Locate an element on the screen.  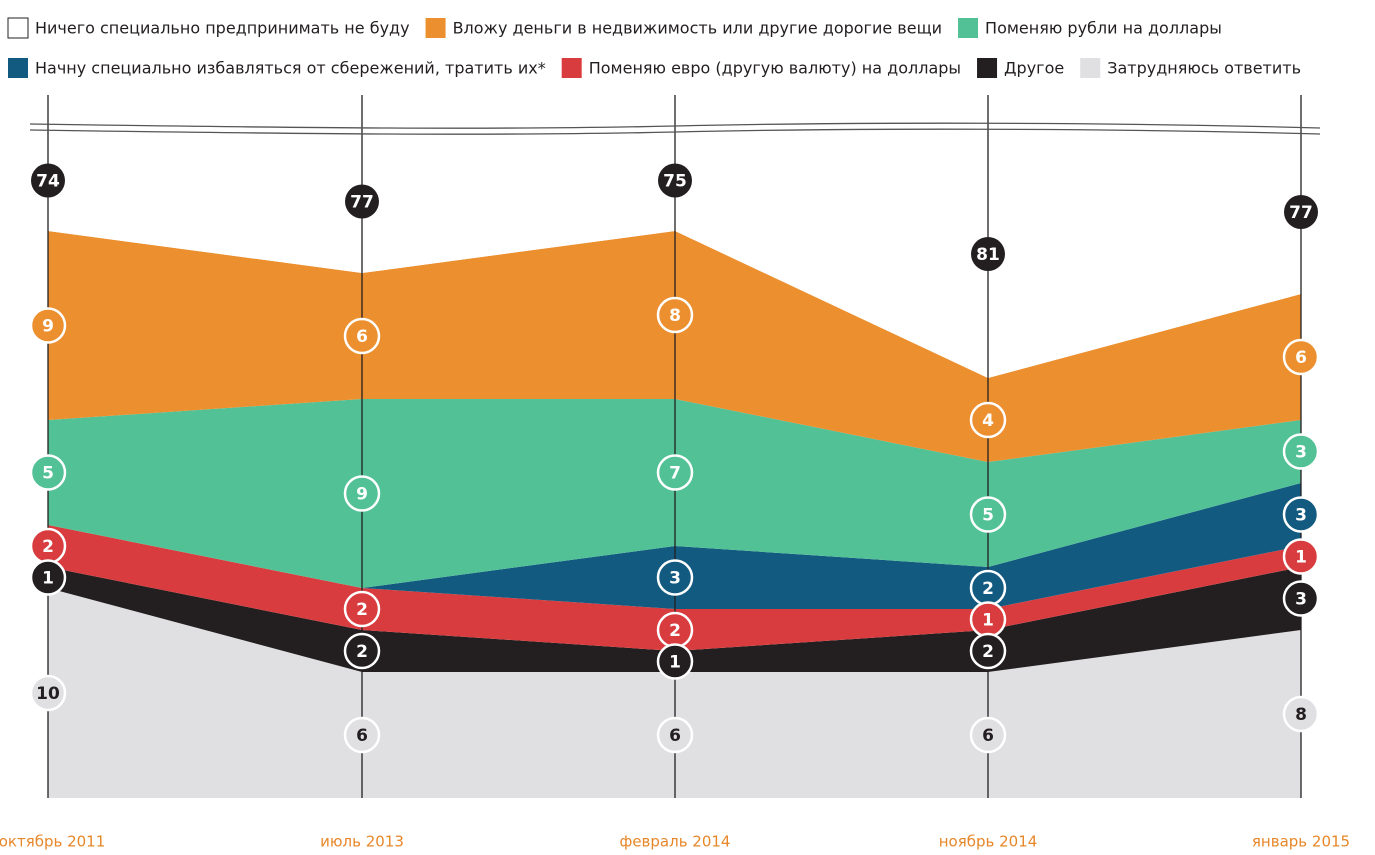
data-label: 10 is located at coordinates (48, 694).